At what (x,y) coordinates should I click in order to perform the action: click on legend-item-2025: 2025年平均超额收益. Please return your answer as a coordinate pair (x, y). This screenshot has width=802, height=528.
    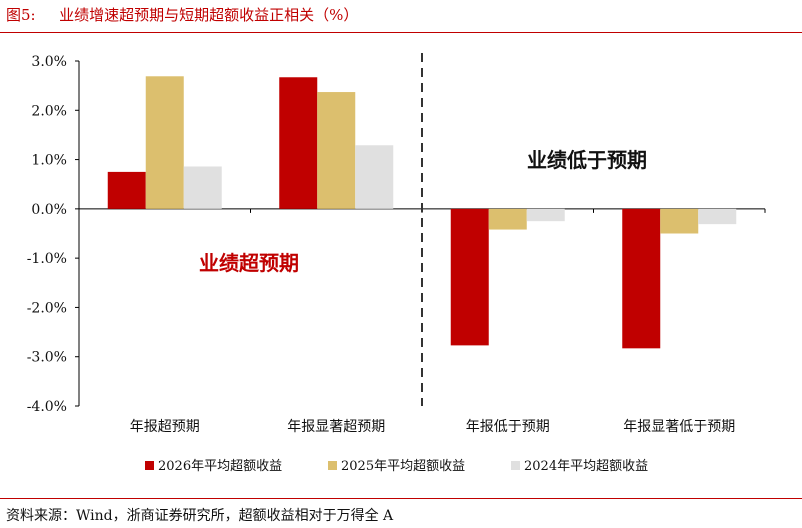
    Looking at the image, I should click on (396, 464).